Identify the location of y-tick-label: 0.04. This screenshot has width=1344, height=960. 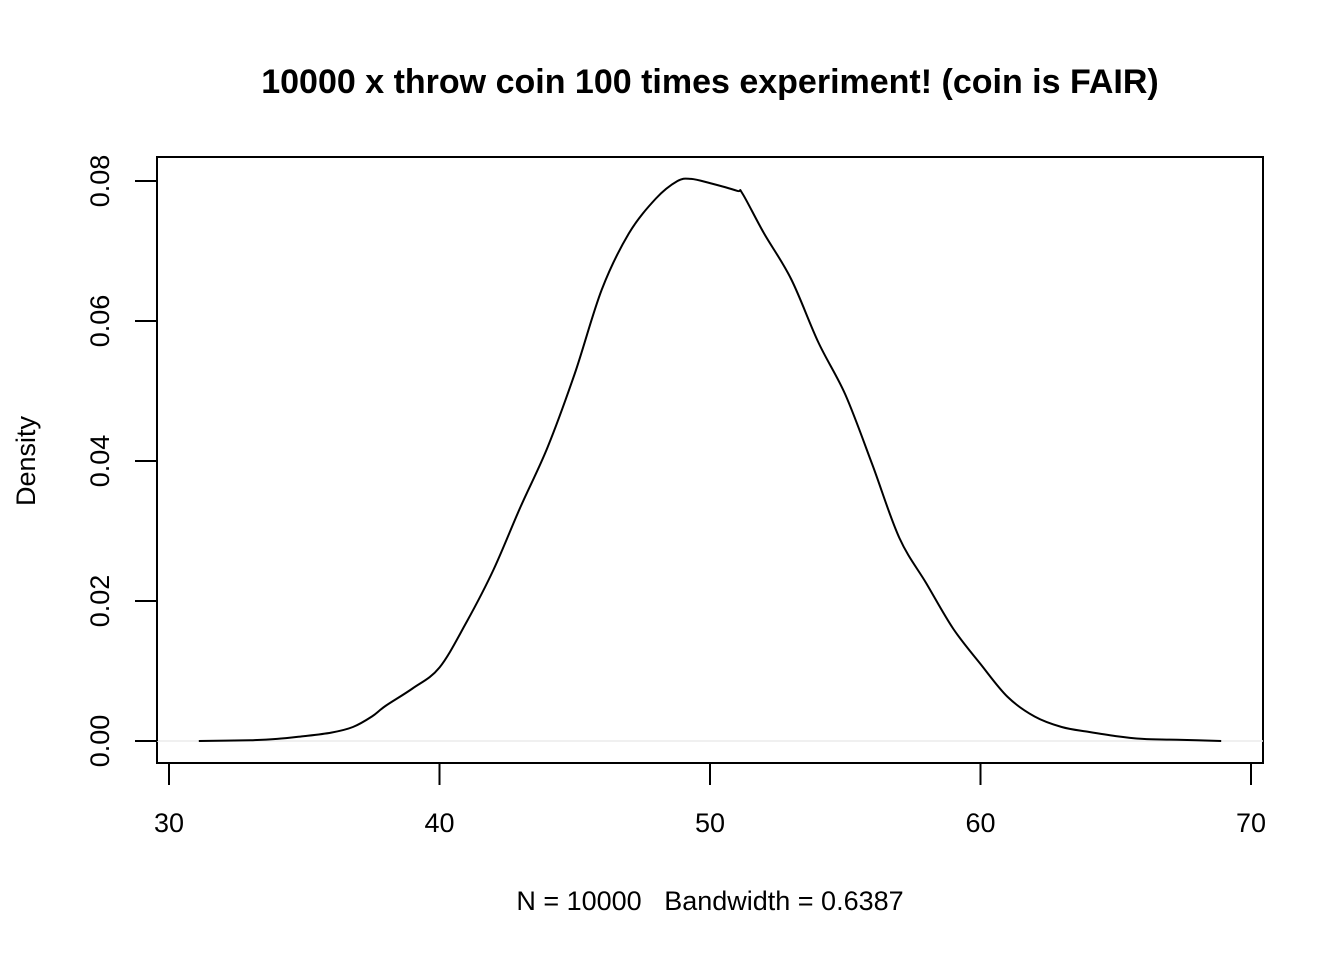
(100, 461).